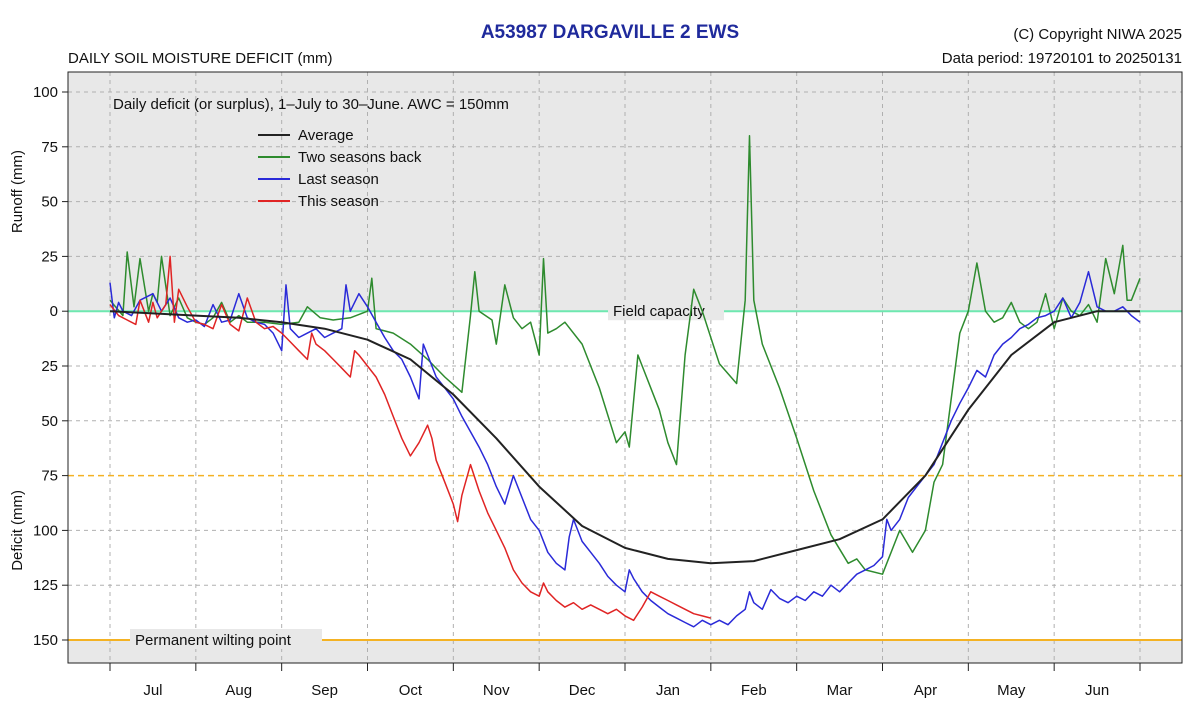 The image size is (1200, 717). What do you see at coordinates (17, 360) in the screenshot?
I see `y-axis-labels: Runoff (mm) Deficit (mm)` at bounding box center [17, 360].